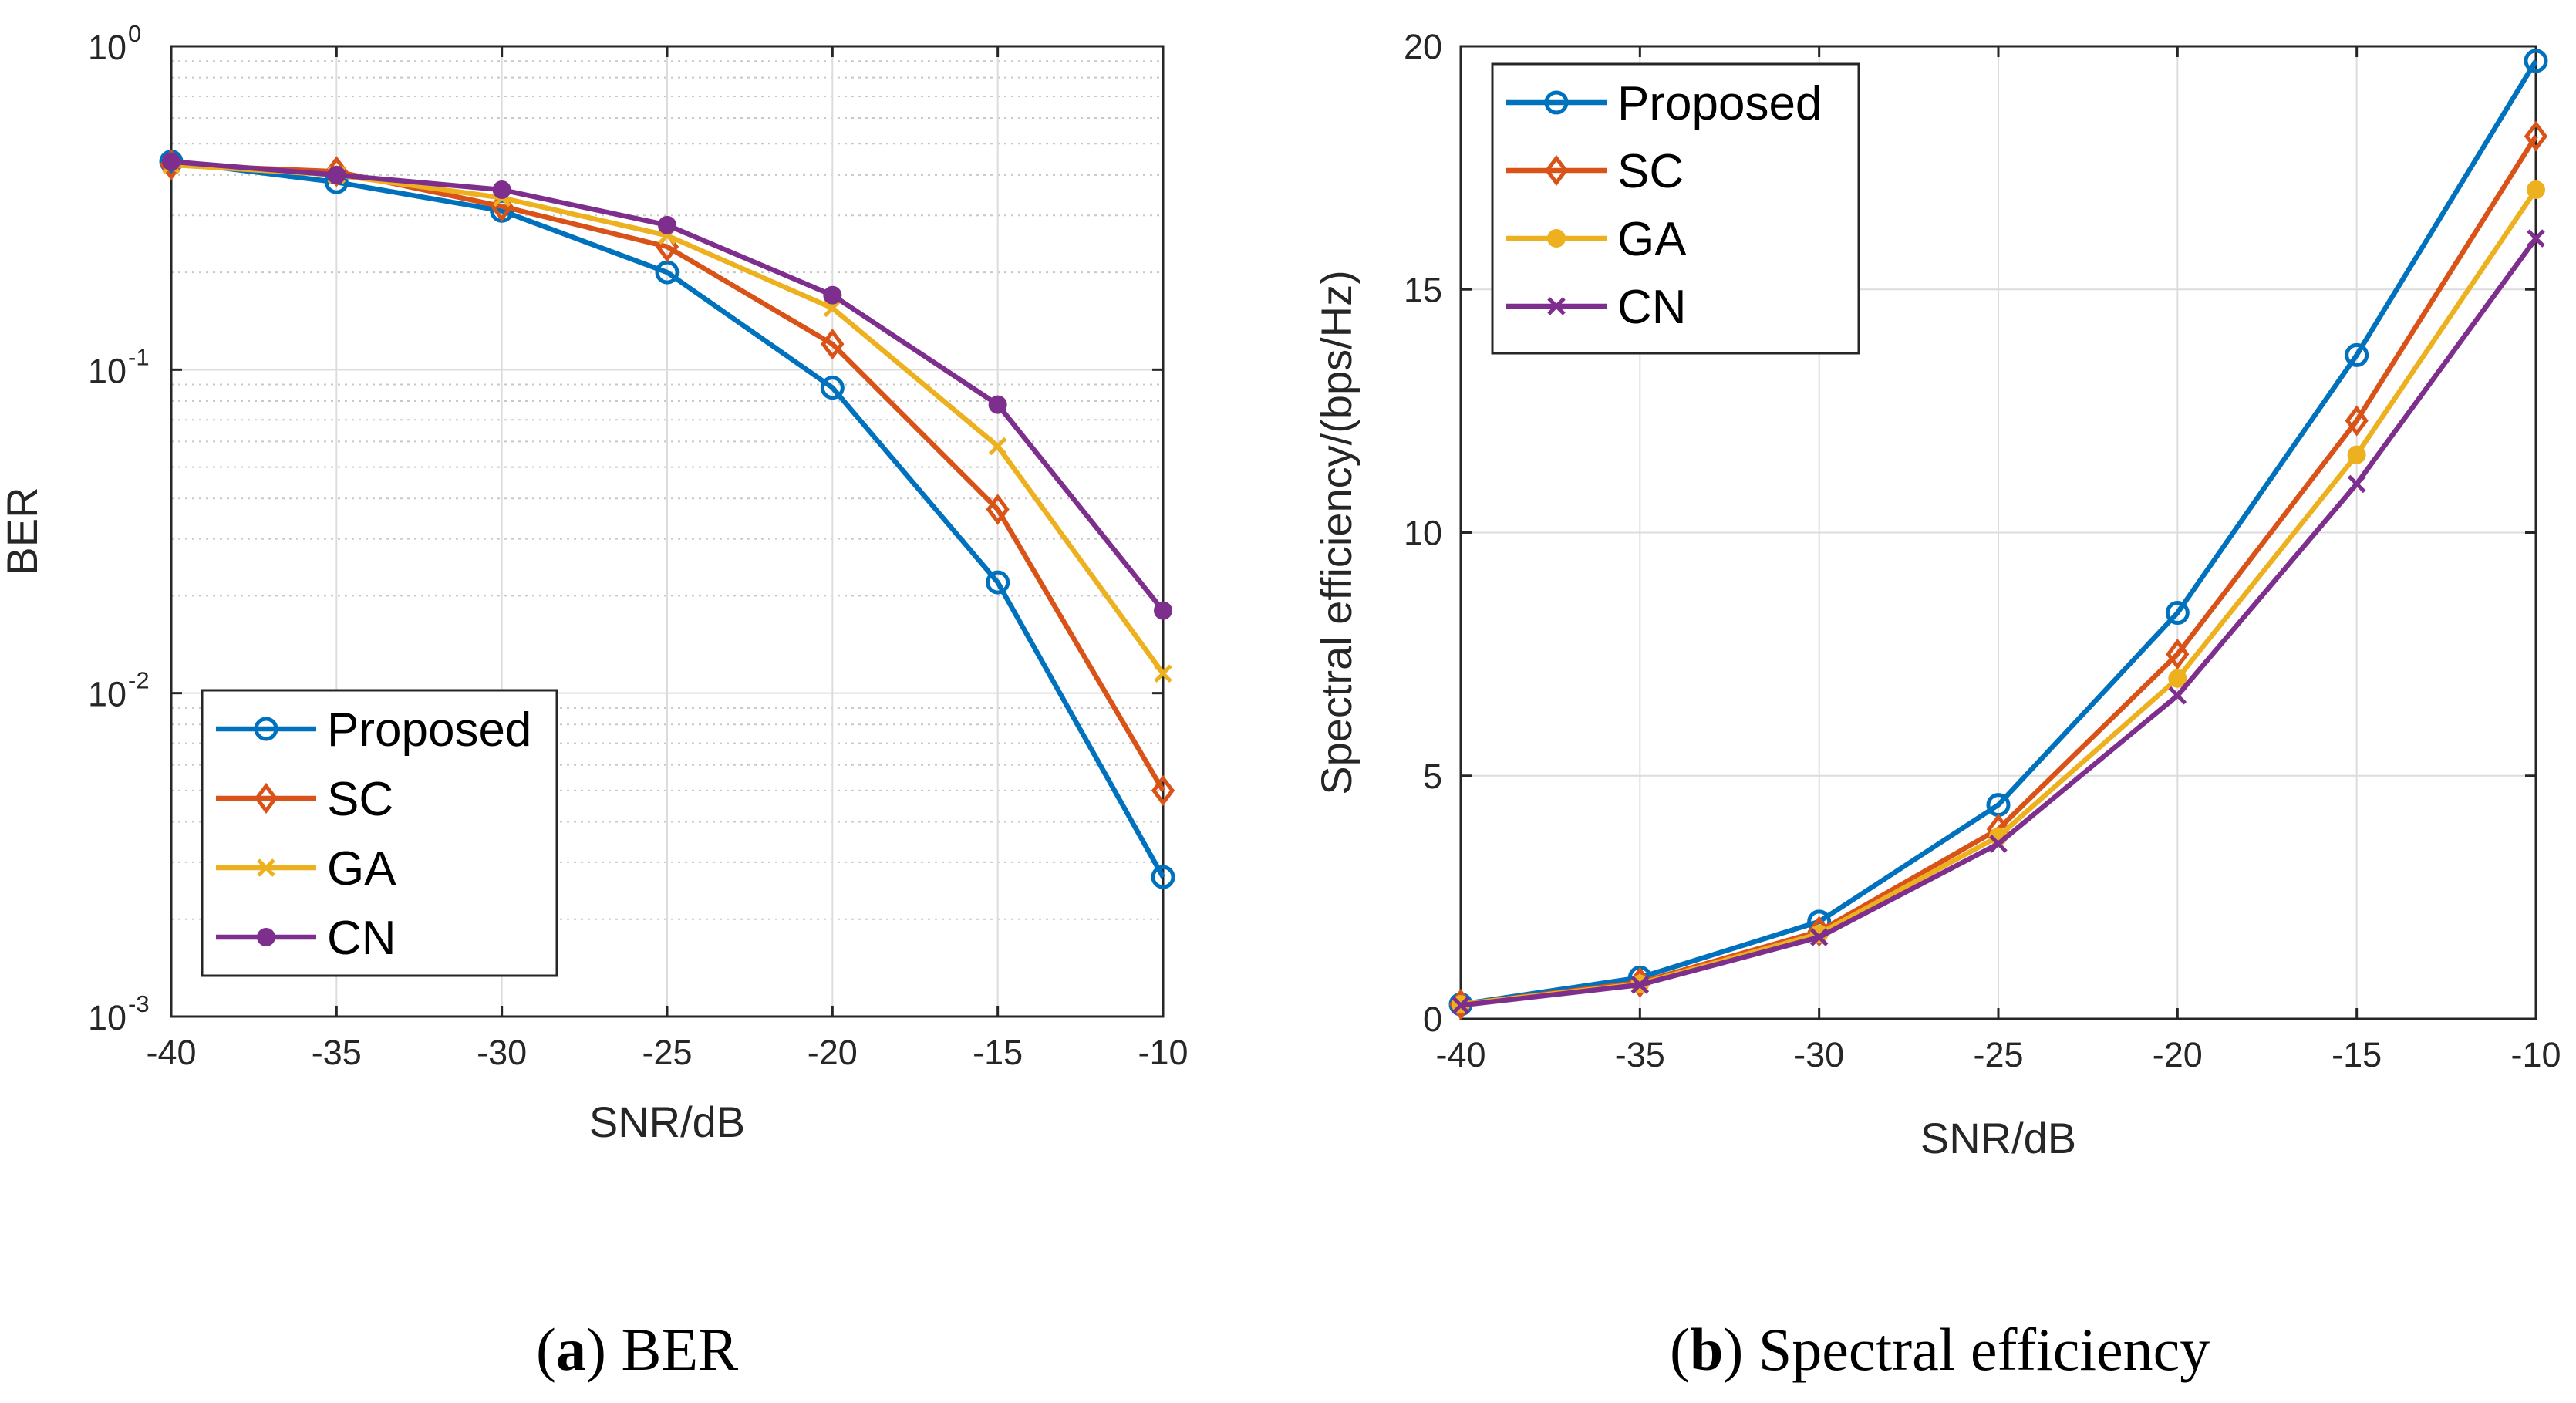 This screenshot has height=1403, width=2576. What do you see at coordinates (266, 867) in the screenshot?
I see `ber-legend-marker-ga` at bounding box center [266, 867].